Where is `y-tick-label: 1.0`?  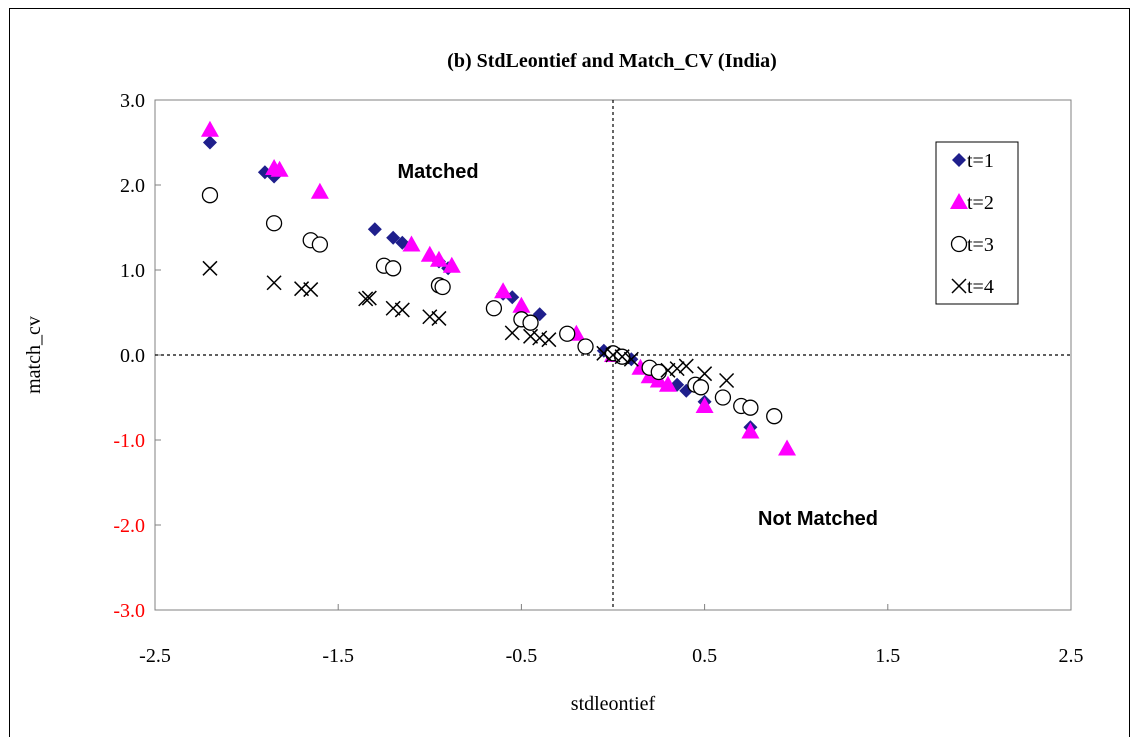 y-tick-label: 1.0 is located at coordinates (132, 271).